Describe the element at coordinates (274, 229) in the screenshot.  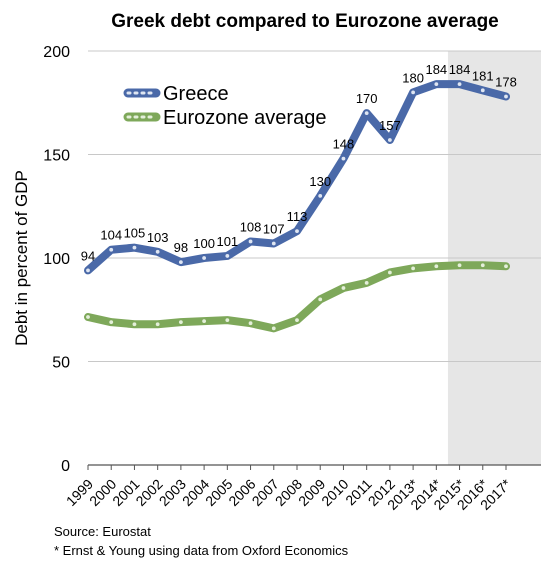
I see `data-label: 107` at that location.